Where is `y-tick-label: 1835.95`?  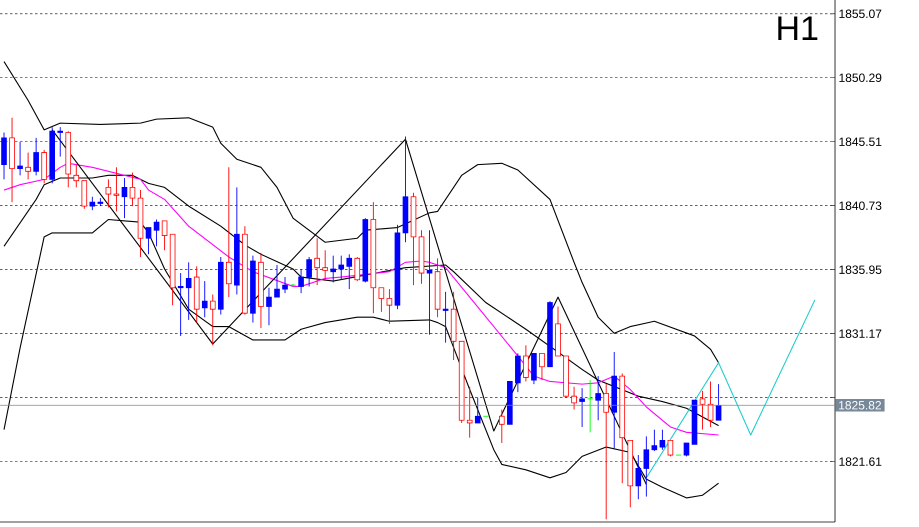 y-tick-label: 1835.95 is located at coordinates (860, 269).